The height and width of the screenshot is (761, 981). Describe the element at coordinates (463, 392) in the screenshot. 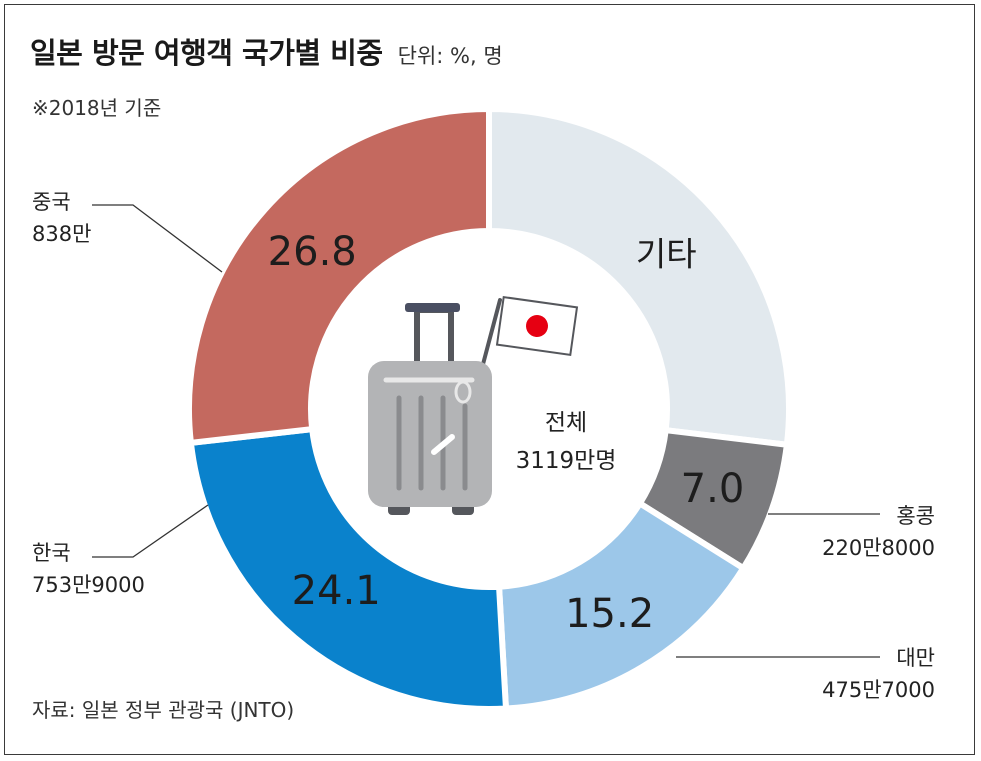

I see `luggage-tag-loop` at that location.